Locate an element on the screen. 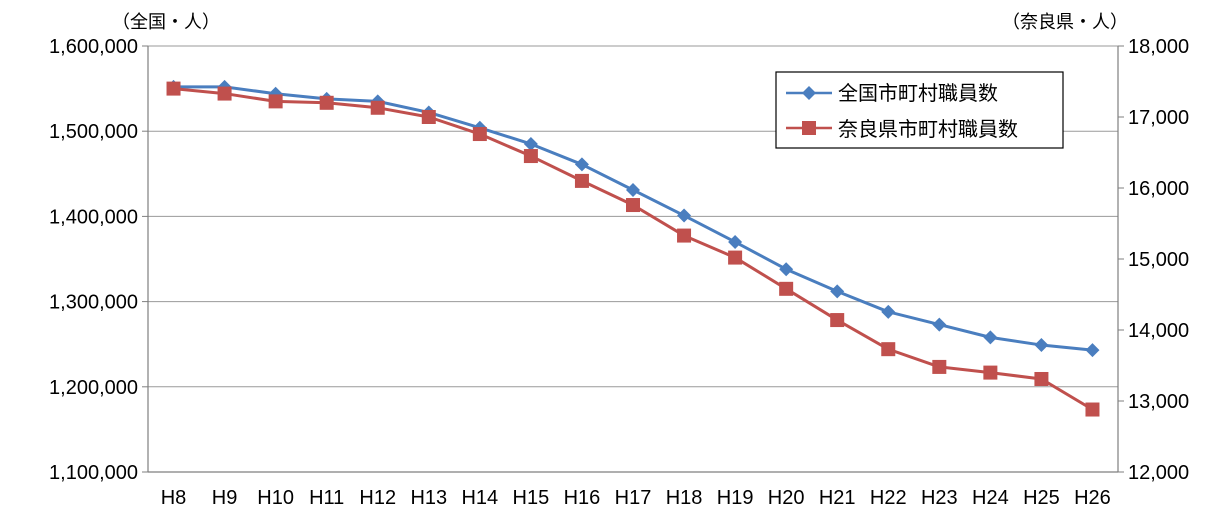  legend: 全国市町村職員数 奈良県市町村職員数 is located at coordinates (919, 110).